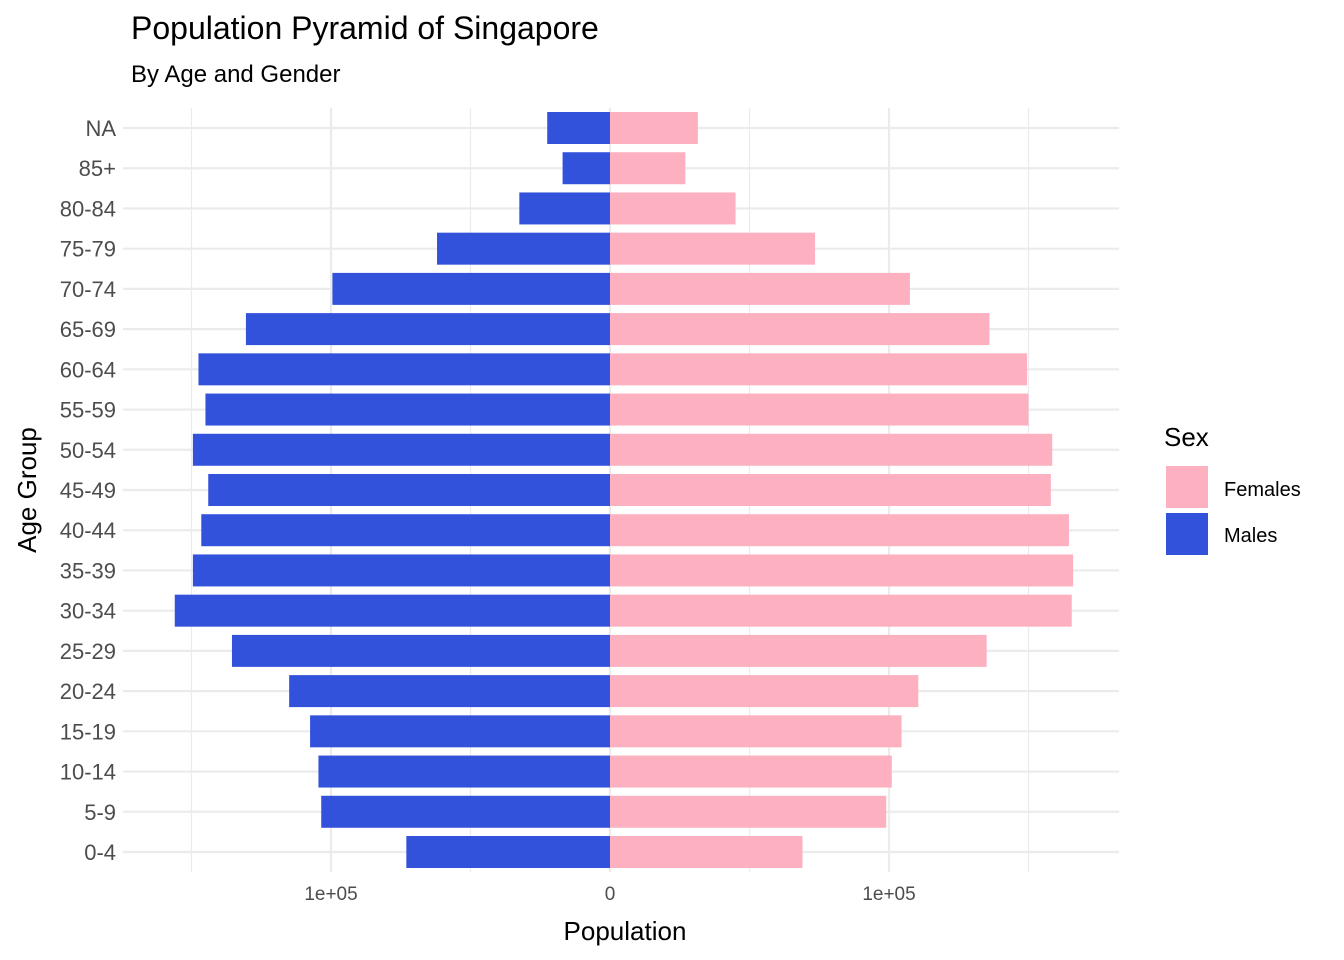  I want to click on y-tick-label: 5-9, so click(100, 812).